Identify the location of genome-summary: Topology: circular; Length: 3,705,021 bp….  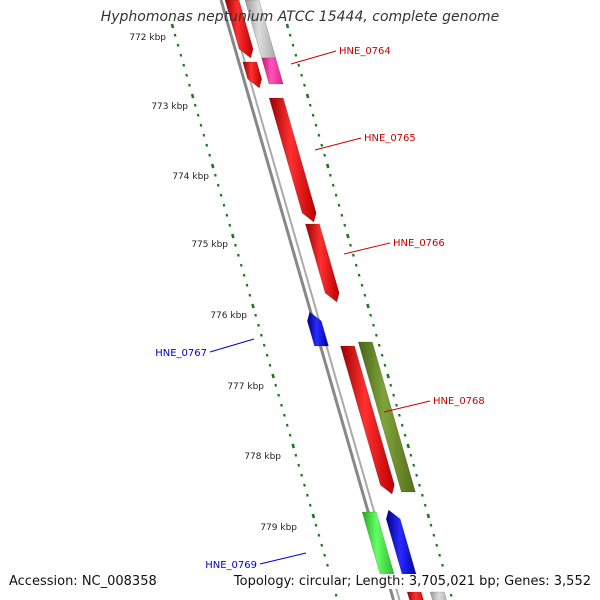
(410, 581).